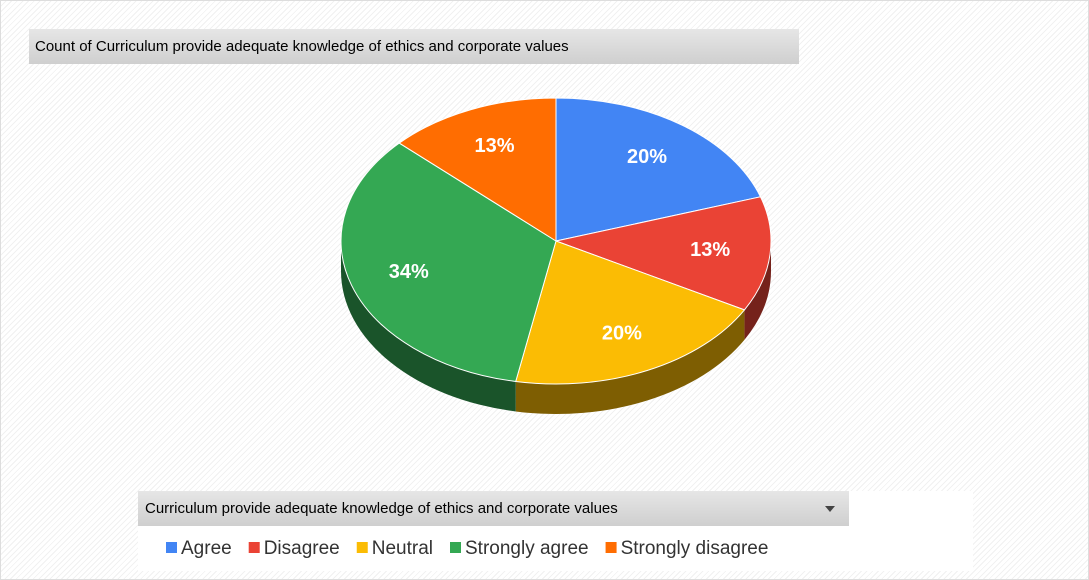  Describe the element at coordinates (409, 272) in the screenshot. I see `data-label: 34%` at that location.